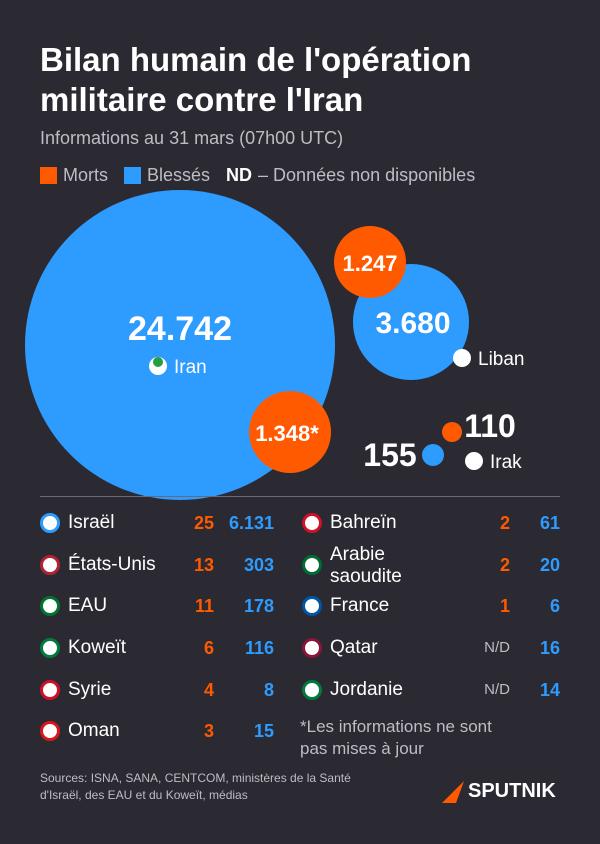 The width and height of the screenshot is (600, 844). I want to click on legend-label: ND, so click(239, 175).